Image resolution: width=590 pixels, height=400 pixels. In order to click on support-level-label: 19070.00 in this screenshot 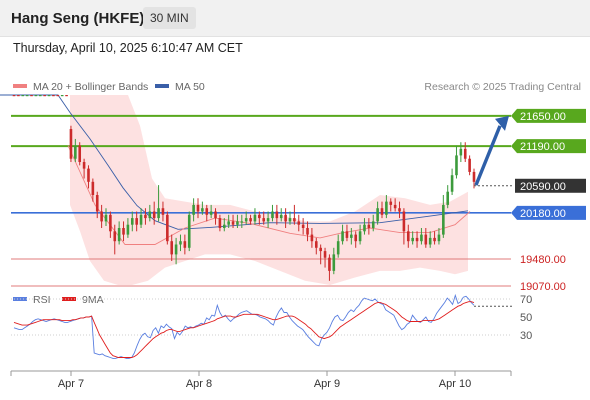, I will do `click(543, 287)`.